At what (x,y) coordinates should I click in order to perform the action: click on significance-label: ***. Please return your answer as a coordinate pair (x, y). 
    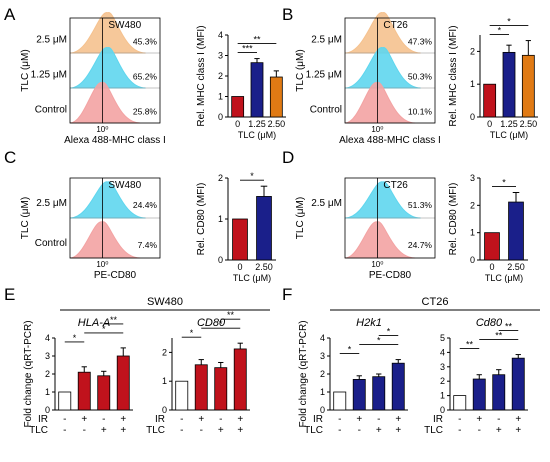
    Looking at the image, I should click on (247, 49).